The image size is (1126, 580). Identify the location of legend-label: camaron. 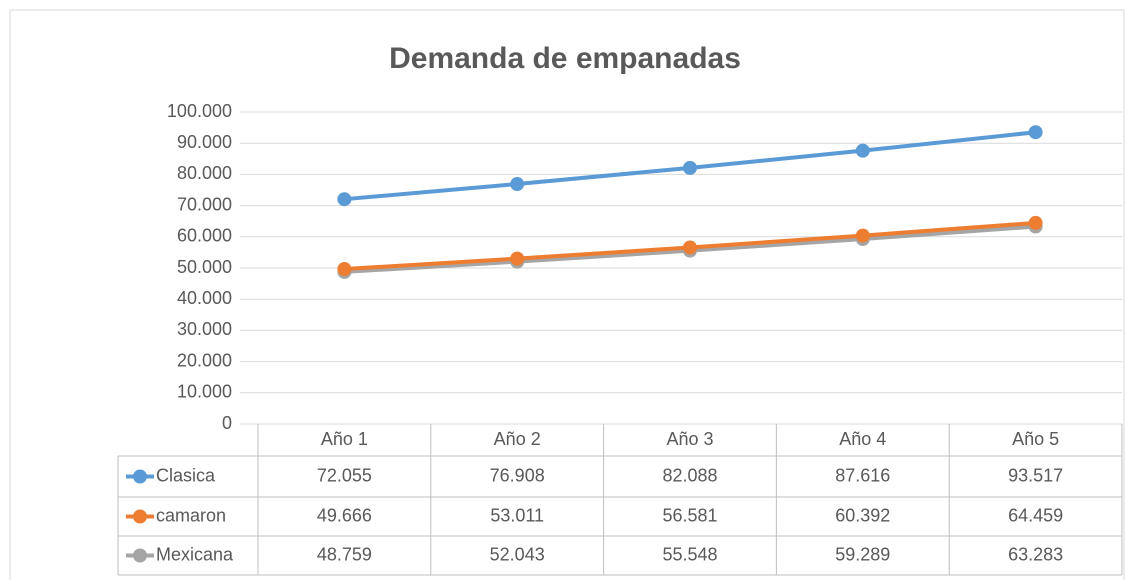
(191, 515).